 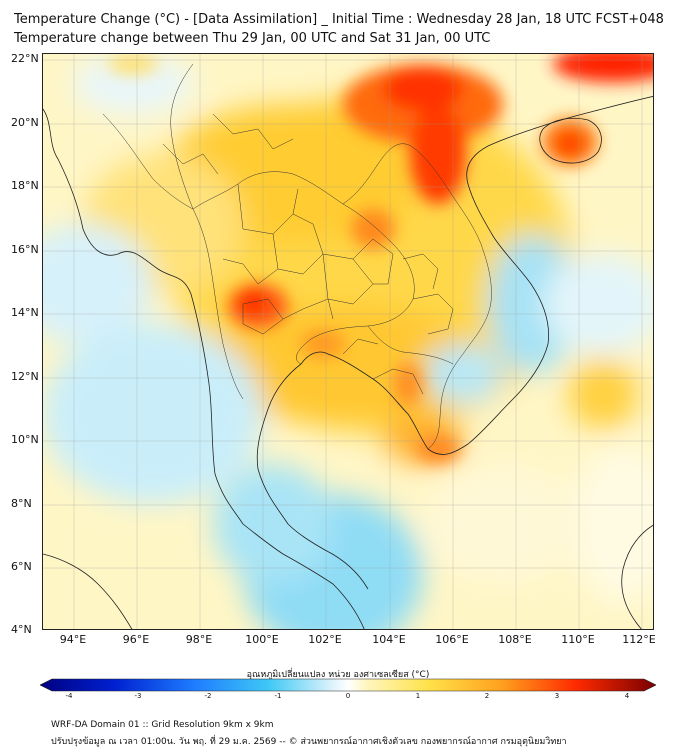 What do you see at coordinates (348, 685) in the screenshot?
I see `colorbar` at bounding box center [348, 685].